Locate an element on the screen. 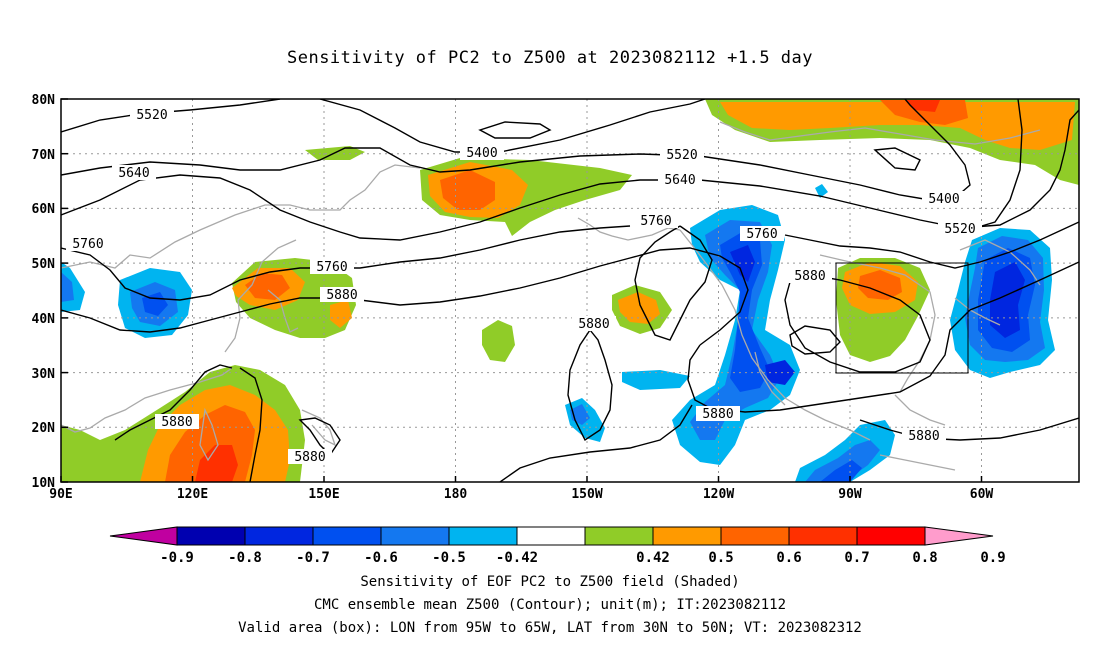 Image resolution: width=1100 pixels, height=650 pixels. colorbar is located at coordinates (551, 536).